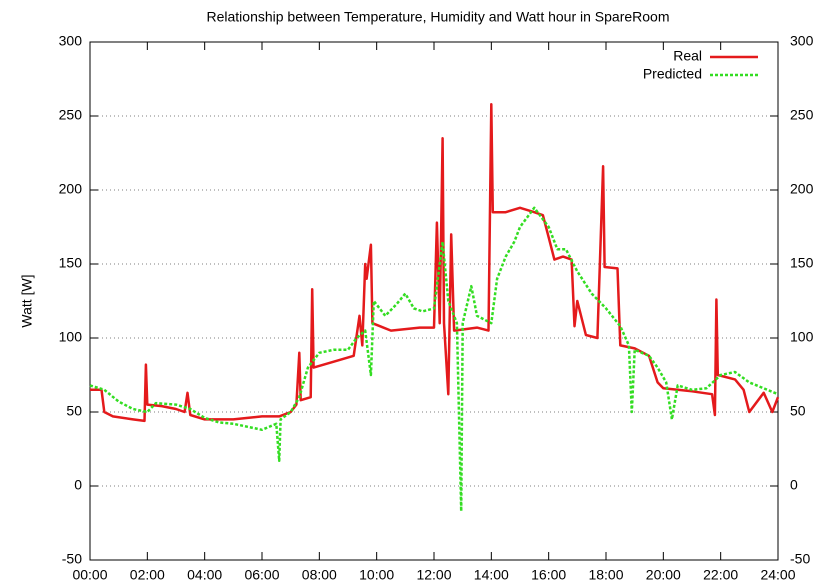 The height and width of the screenshot is (588, 824). What do you see at coordinates (687, 56) in the screenshot?
I see `legend-label: Real` at bounding box center [687, 56].